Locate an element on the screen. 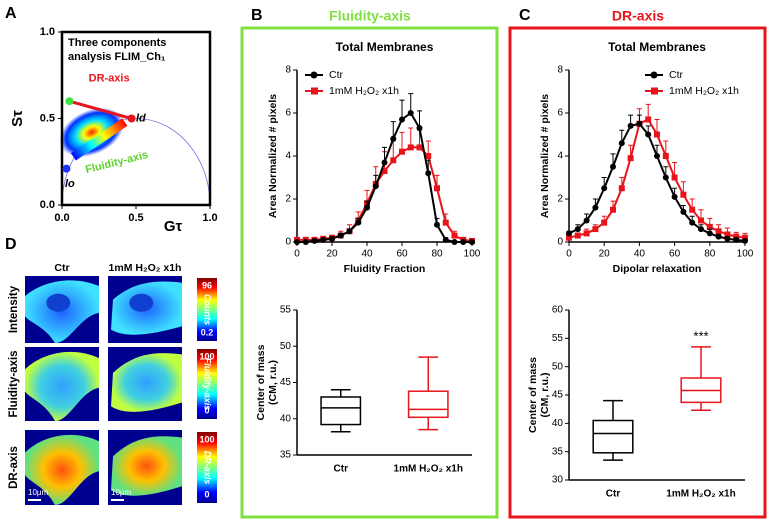  colorbar-min: 0.2 is located at coordinates (207, 332).